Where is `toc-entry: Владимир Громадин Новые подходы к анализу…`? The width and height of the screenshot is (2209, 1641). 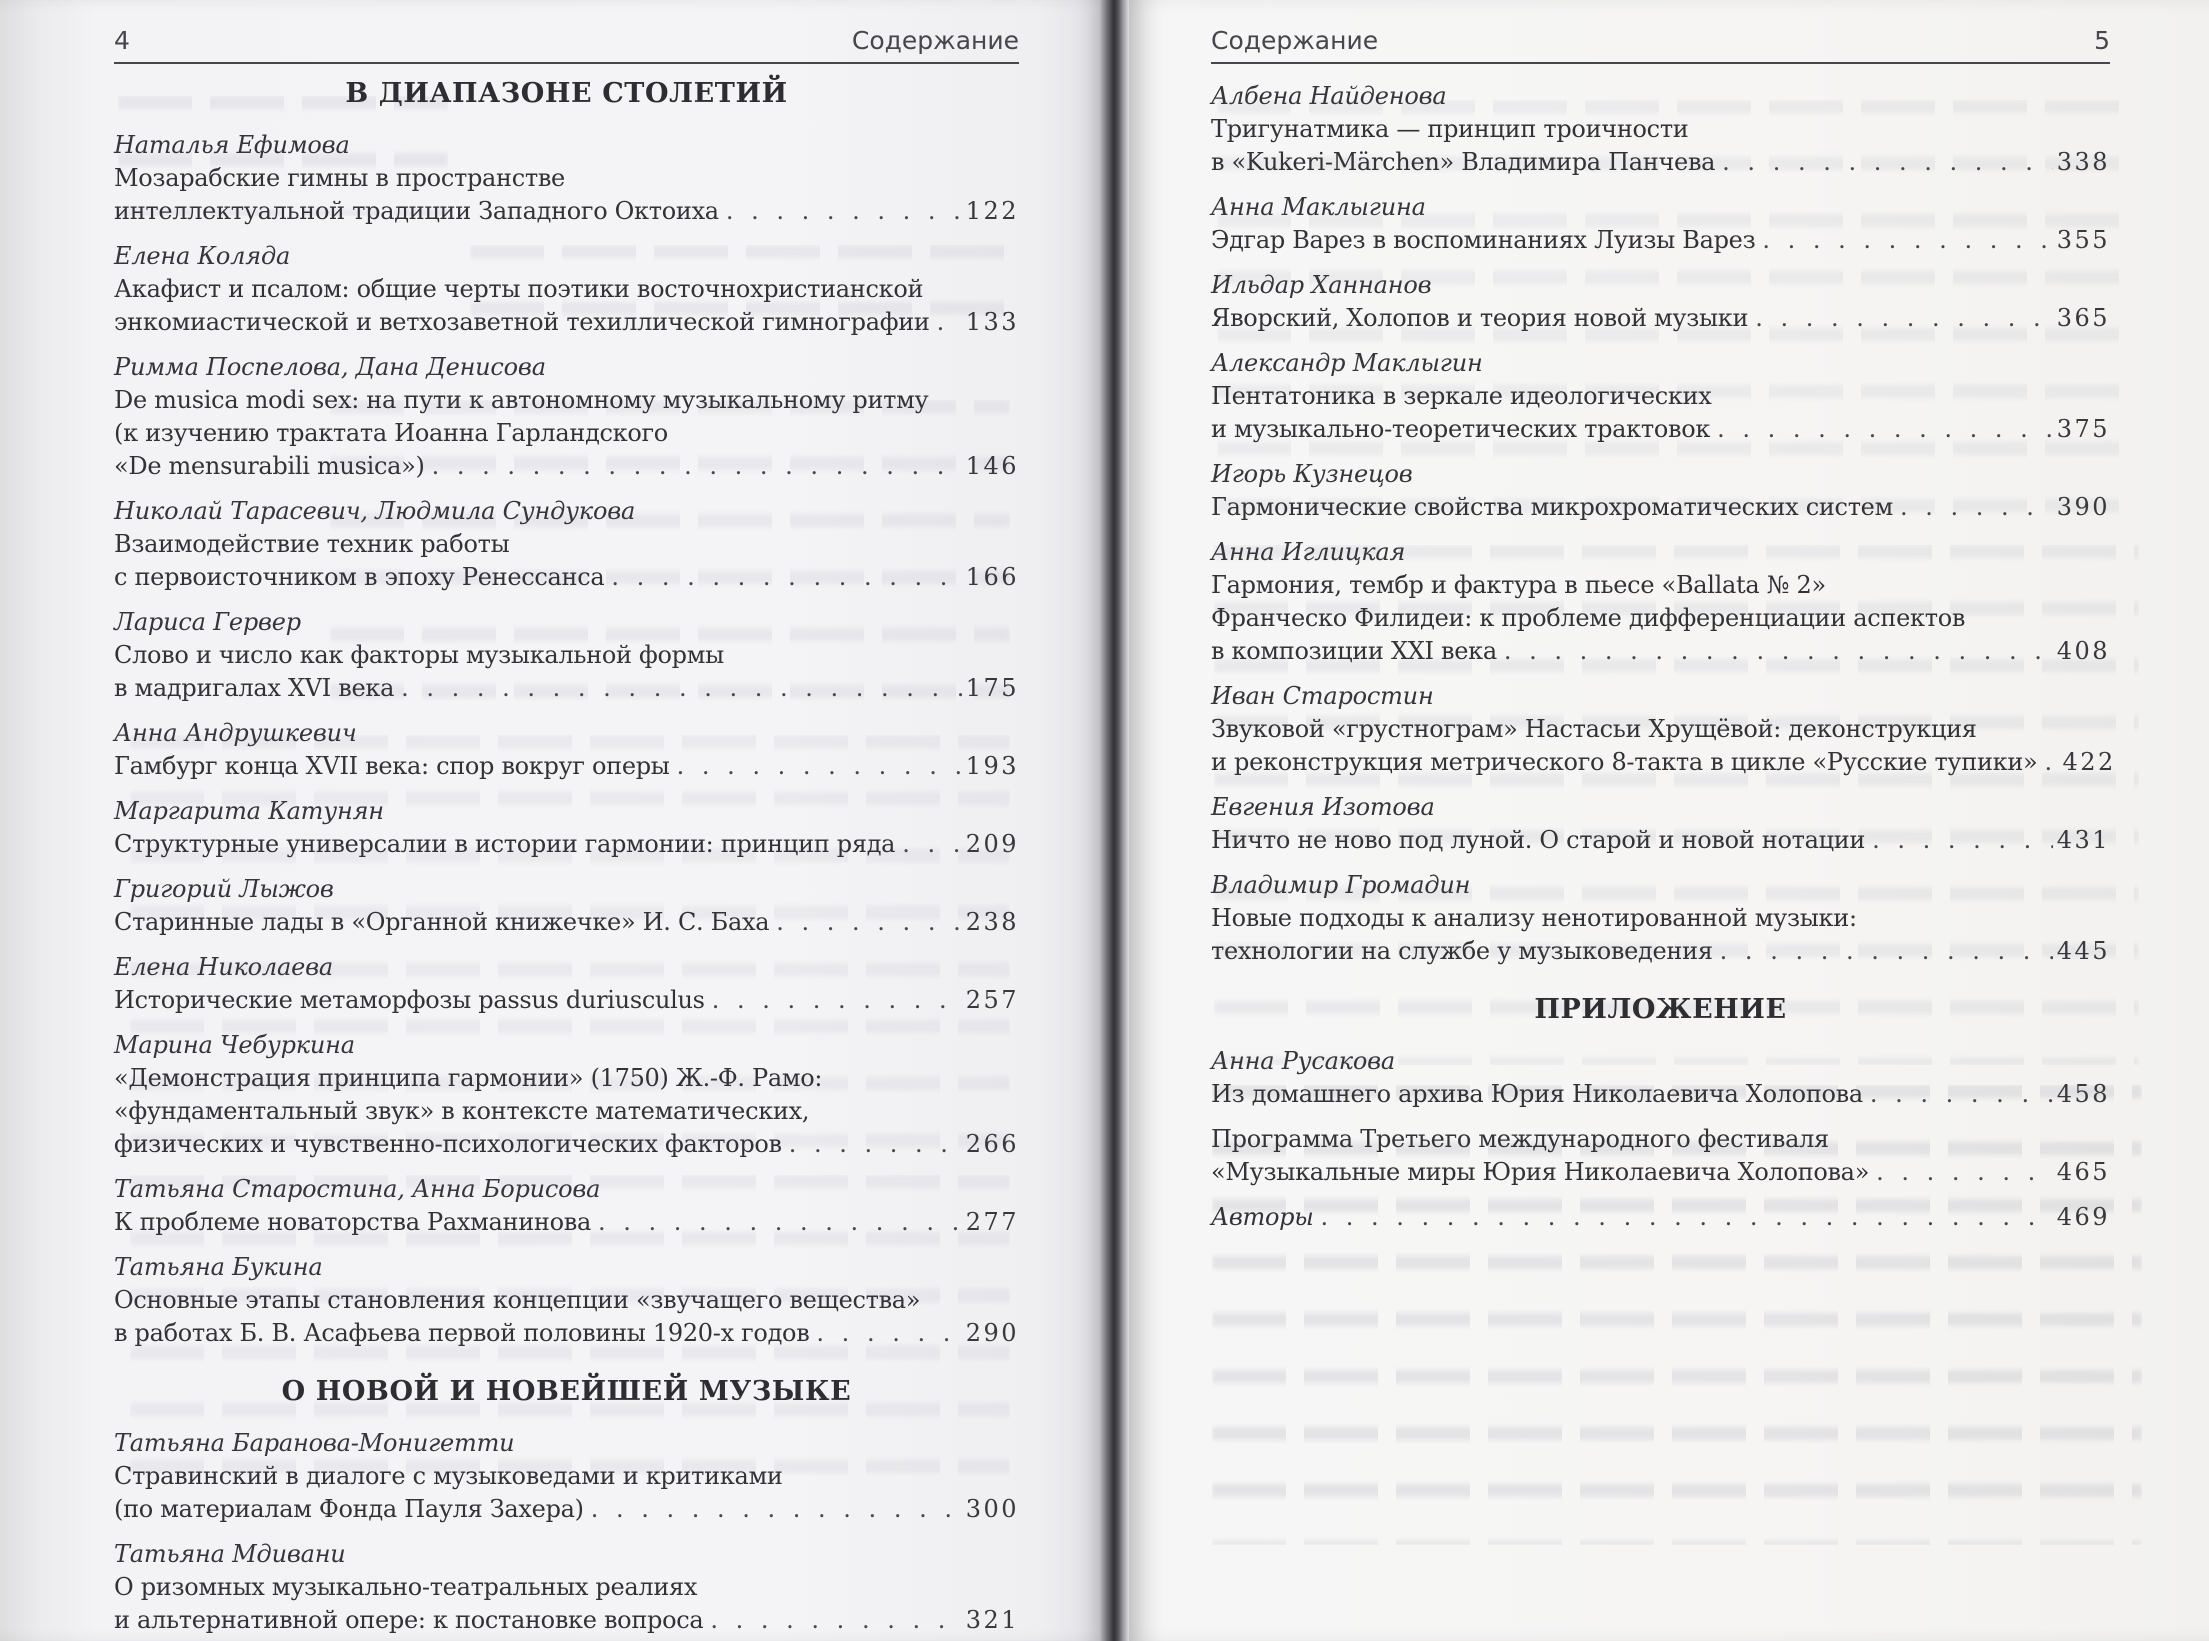
toc-entry: Владимир Громадин Новые подходы к анализу… is located at coordinates (1660, 918).